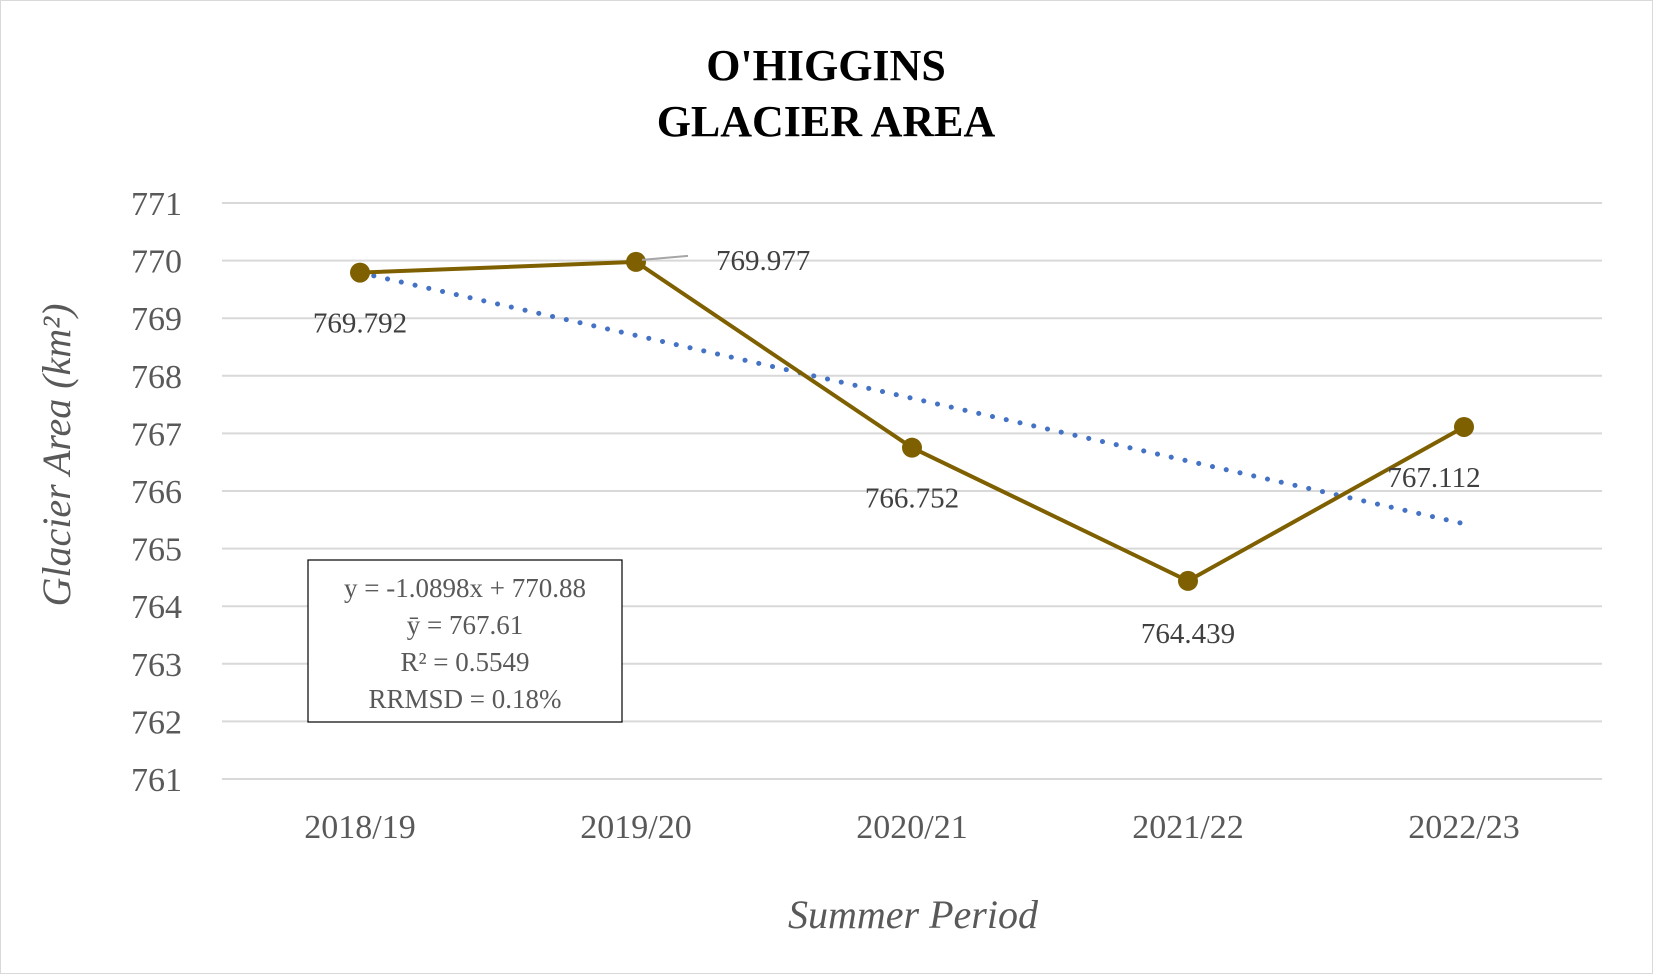  Describe the element at coordinates (359, 827) in the screenshot. I see `x-tick-label: 2018/19` at that location.